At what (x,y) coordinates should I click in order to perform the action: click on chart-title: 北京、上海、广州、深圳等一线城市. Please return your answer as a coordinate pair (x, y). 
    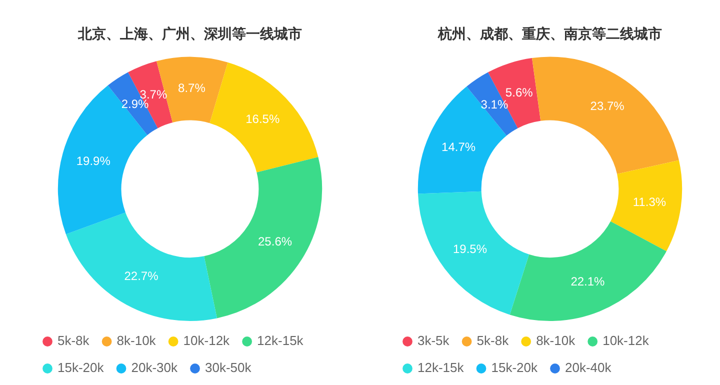
    Looking at the image, I should click on (189, 33).